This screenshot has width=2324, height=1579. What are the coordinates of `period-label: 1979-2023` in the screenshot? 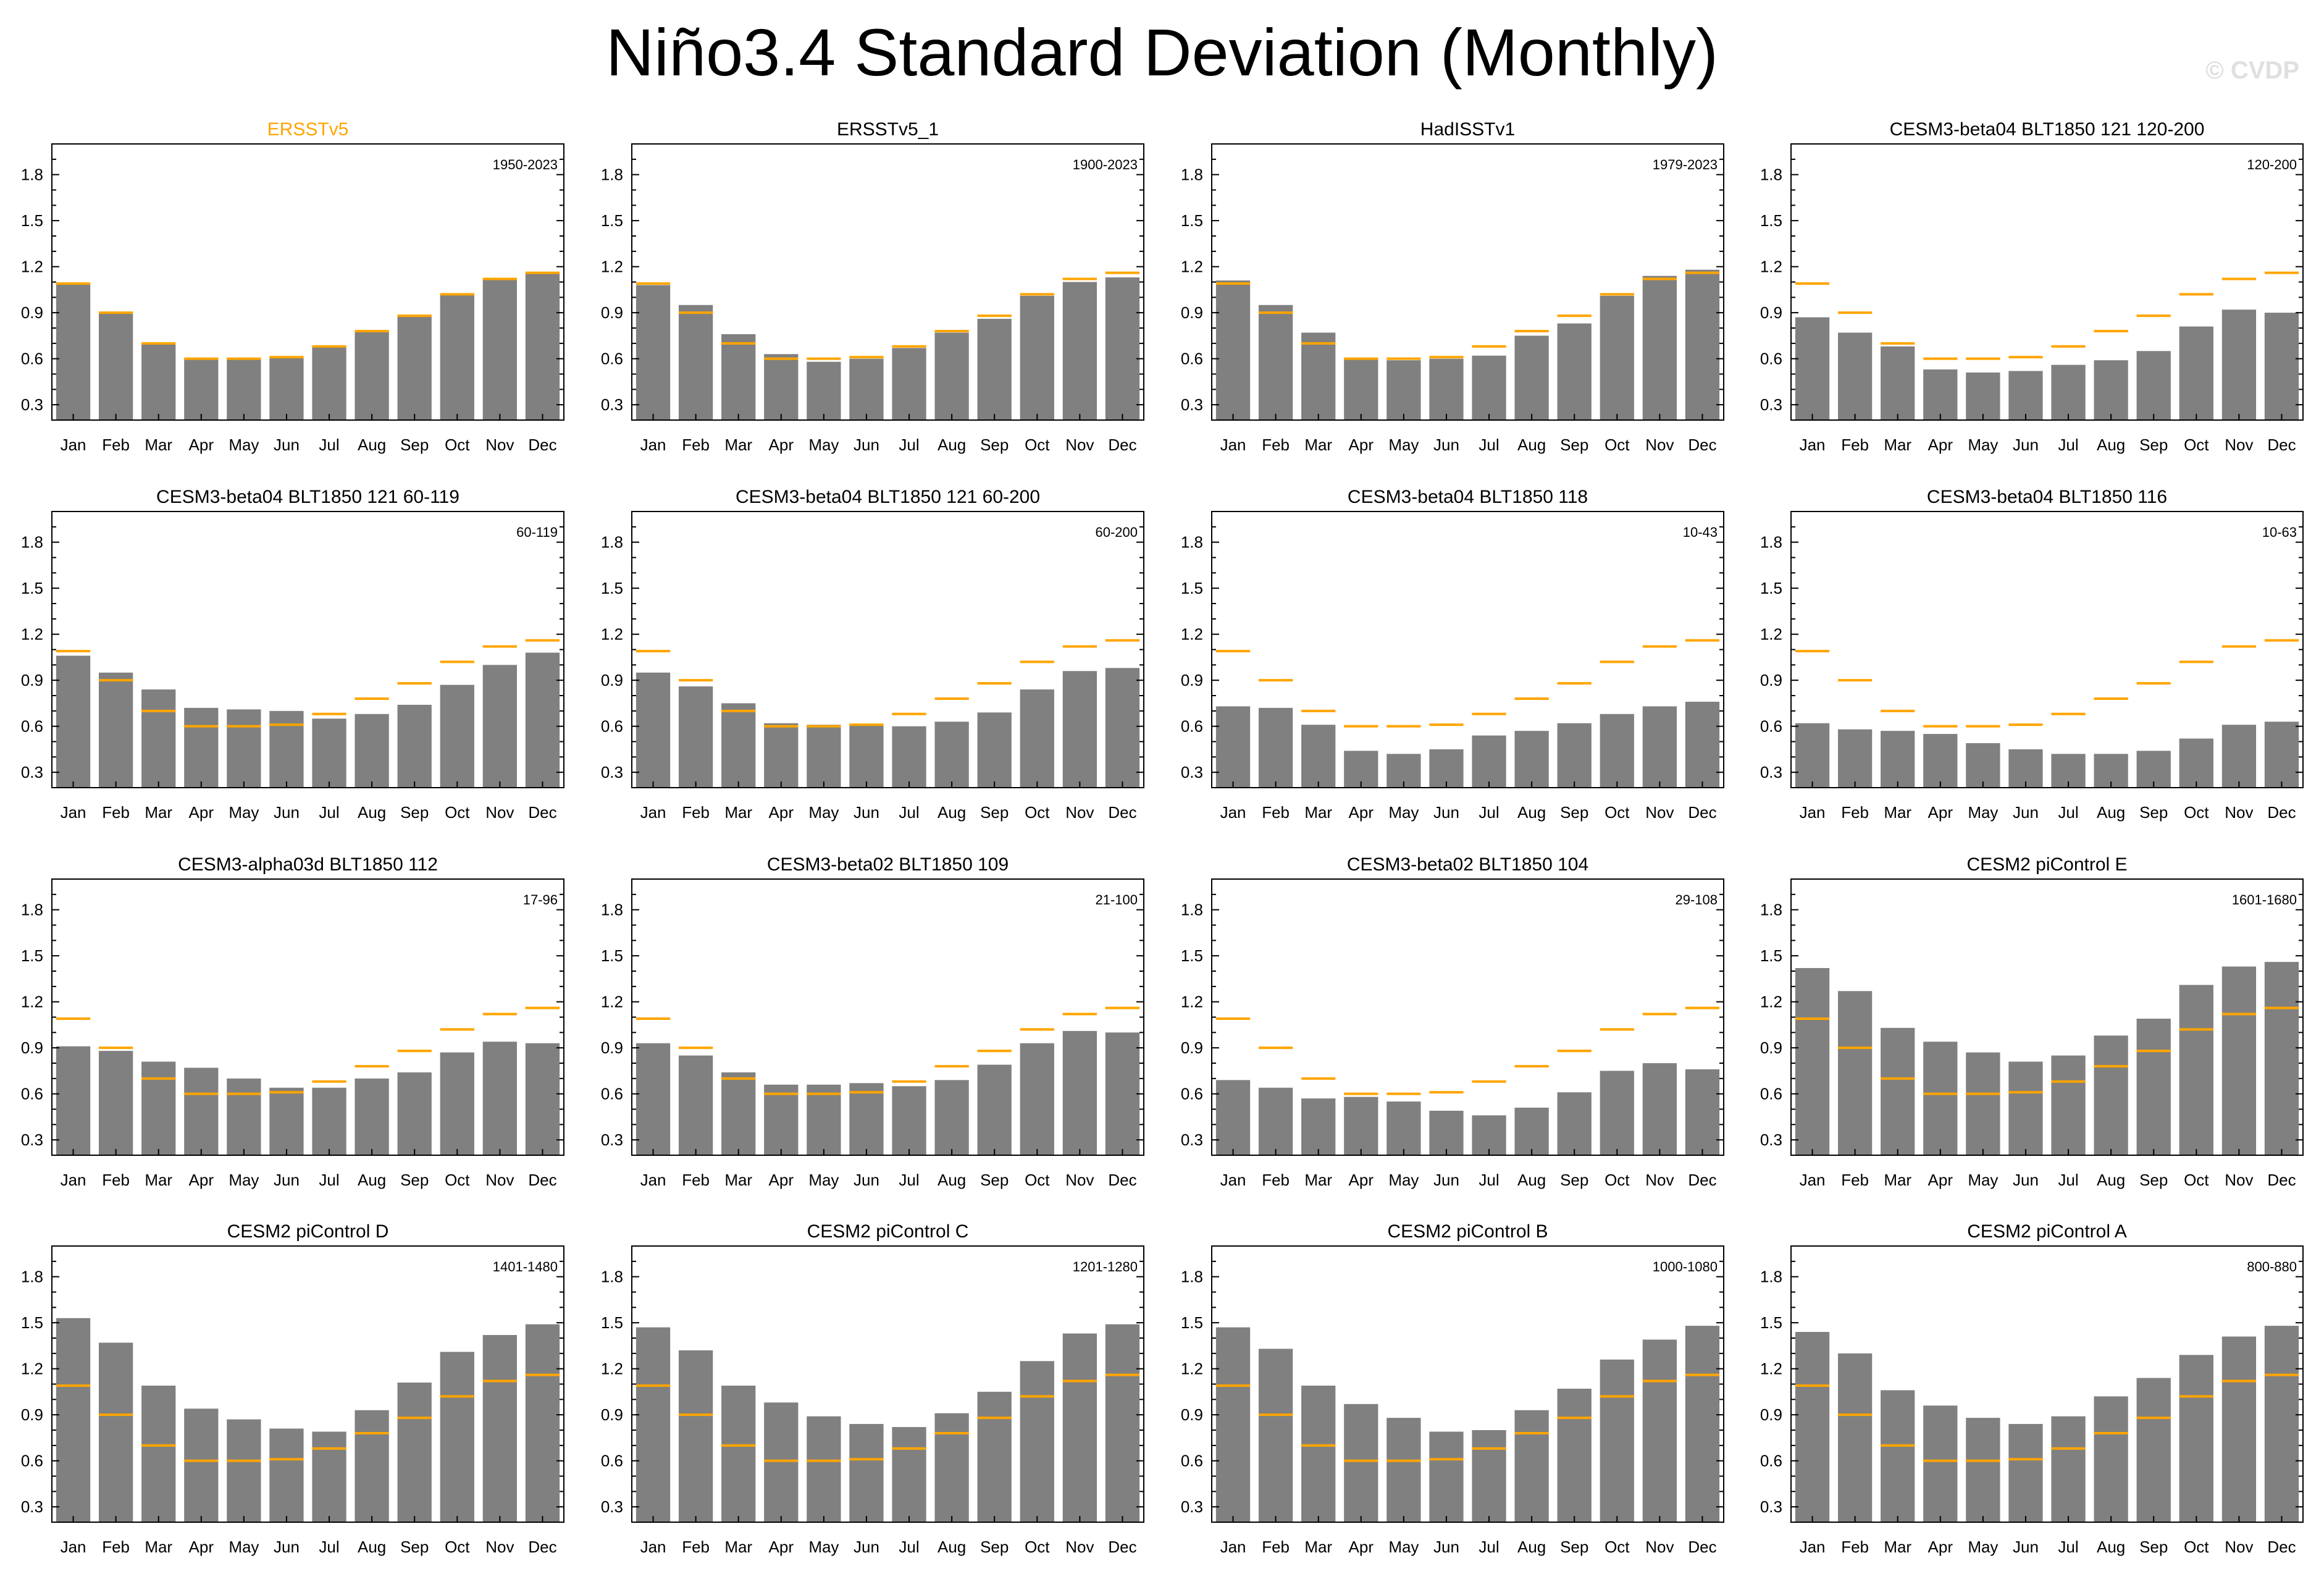 It's located at (1685, 164).